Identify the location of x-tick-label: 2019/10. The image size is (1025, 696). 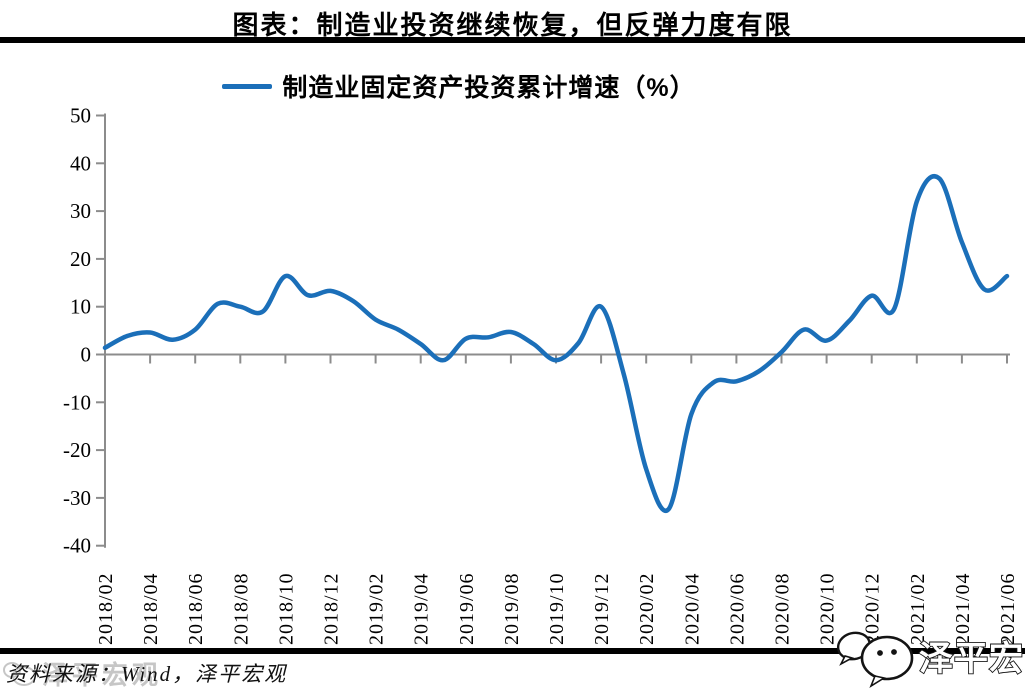
(557, 608).